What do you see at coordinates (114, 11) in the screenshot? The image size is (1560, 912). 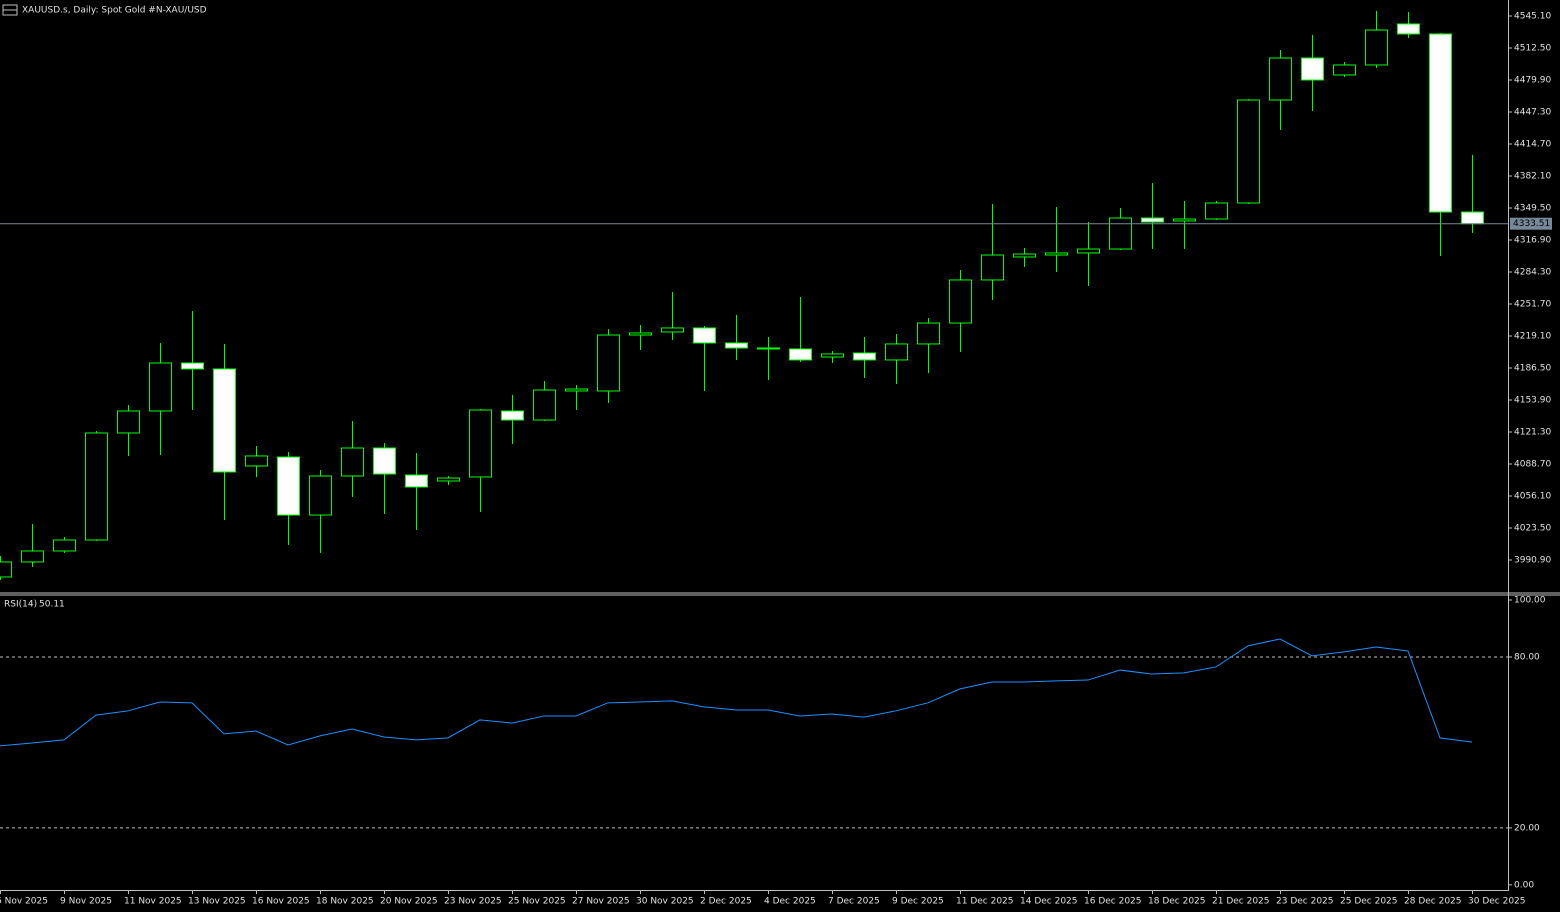 I see `chart-title: XAUUSD.s, Daily: Spot Gold #N-XAU/USD` at bounding box center [114, 11].